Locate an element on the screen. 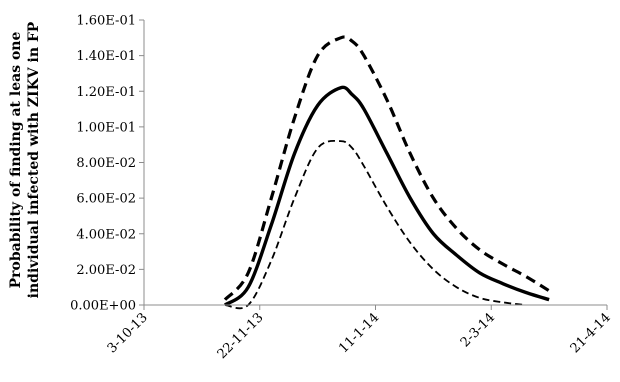  y-axis-title-line-2: individual infected with ZIKV in FP is located at coordinates (34, 159).